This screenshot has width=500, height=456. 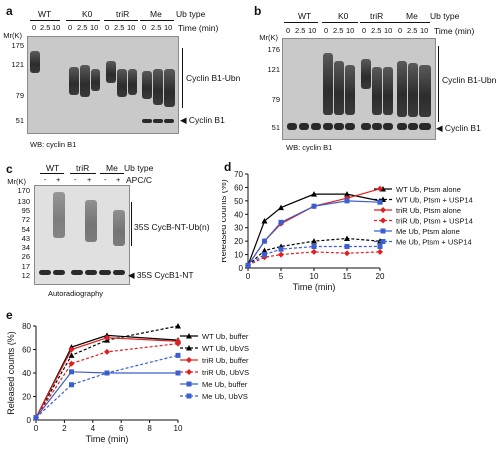 What do you see at coordinates (26, 326) in the screenshot?
I see `y-tick-label: 80` at bounding box center [26, 326].